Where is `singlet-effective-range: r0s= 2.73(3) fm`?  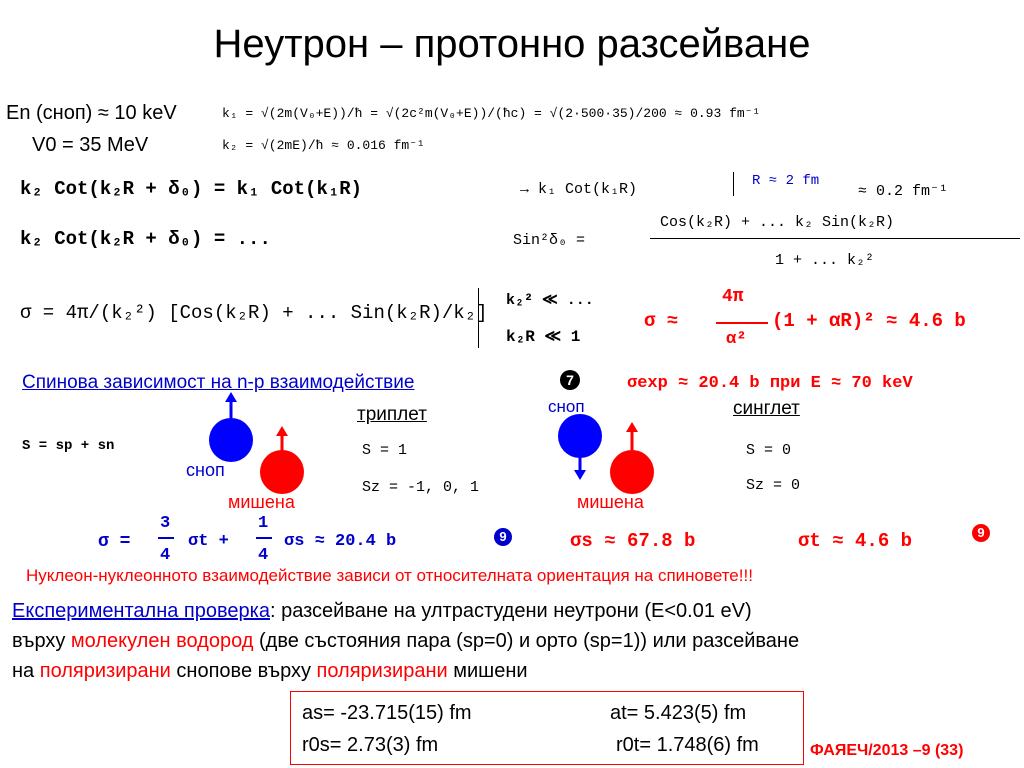 singlet-effective-range: r0s= 2.73(3) fm is located at coordinates (370, 745).